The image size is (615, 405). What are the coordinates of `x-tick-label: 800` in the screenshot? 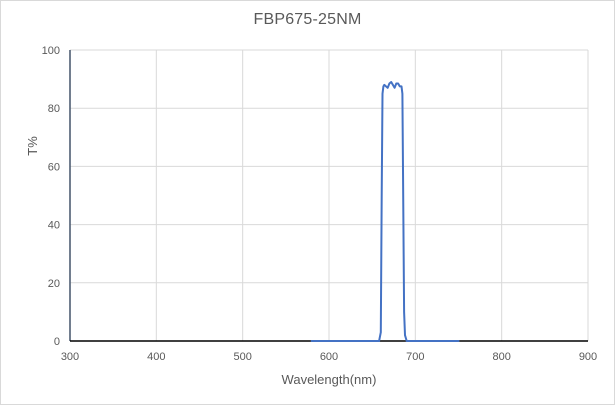 It's located at (501, 357).